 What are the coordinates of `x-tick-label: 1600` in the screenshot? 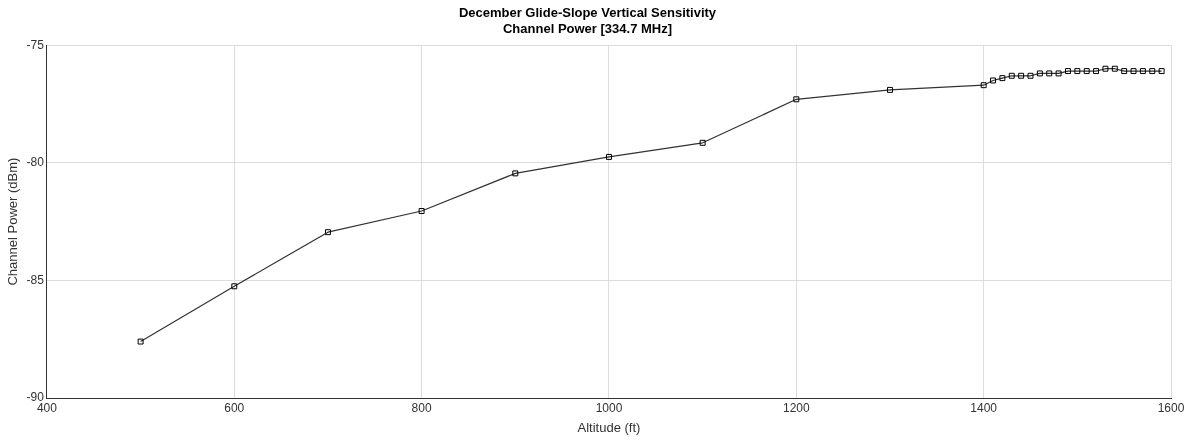 It's located at (1171, 407).